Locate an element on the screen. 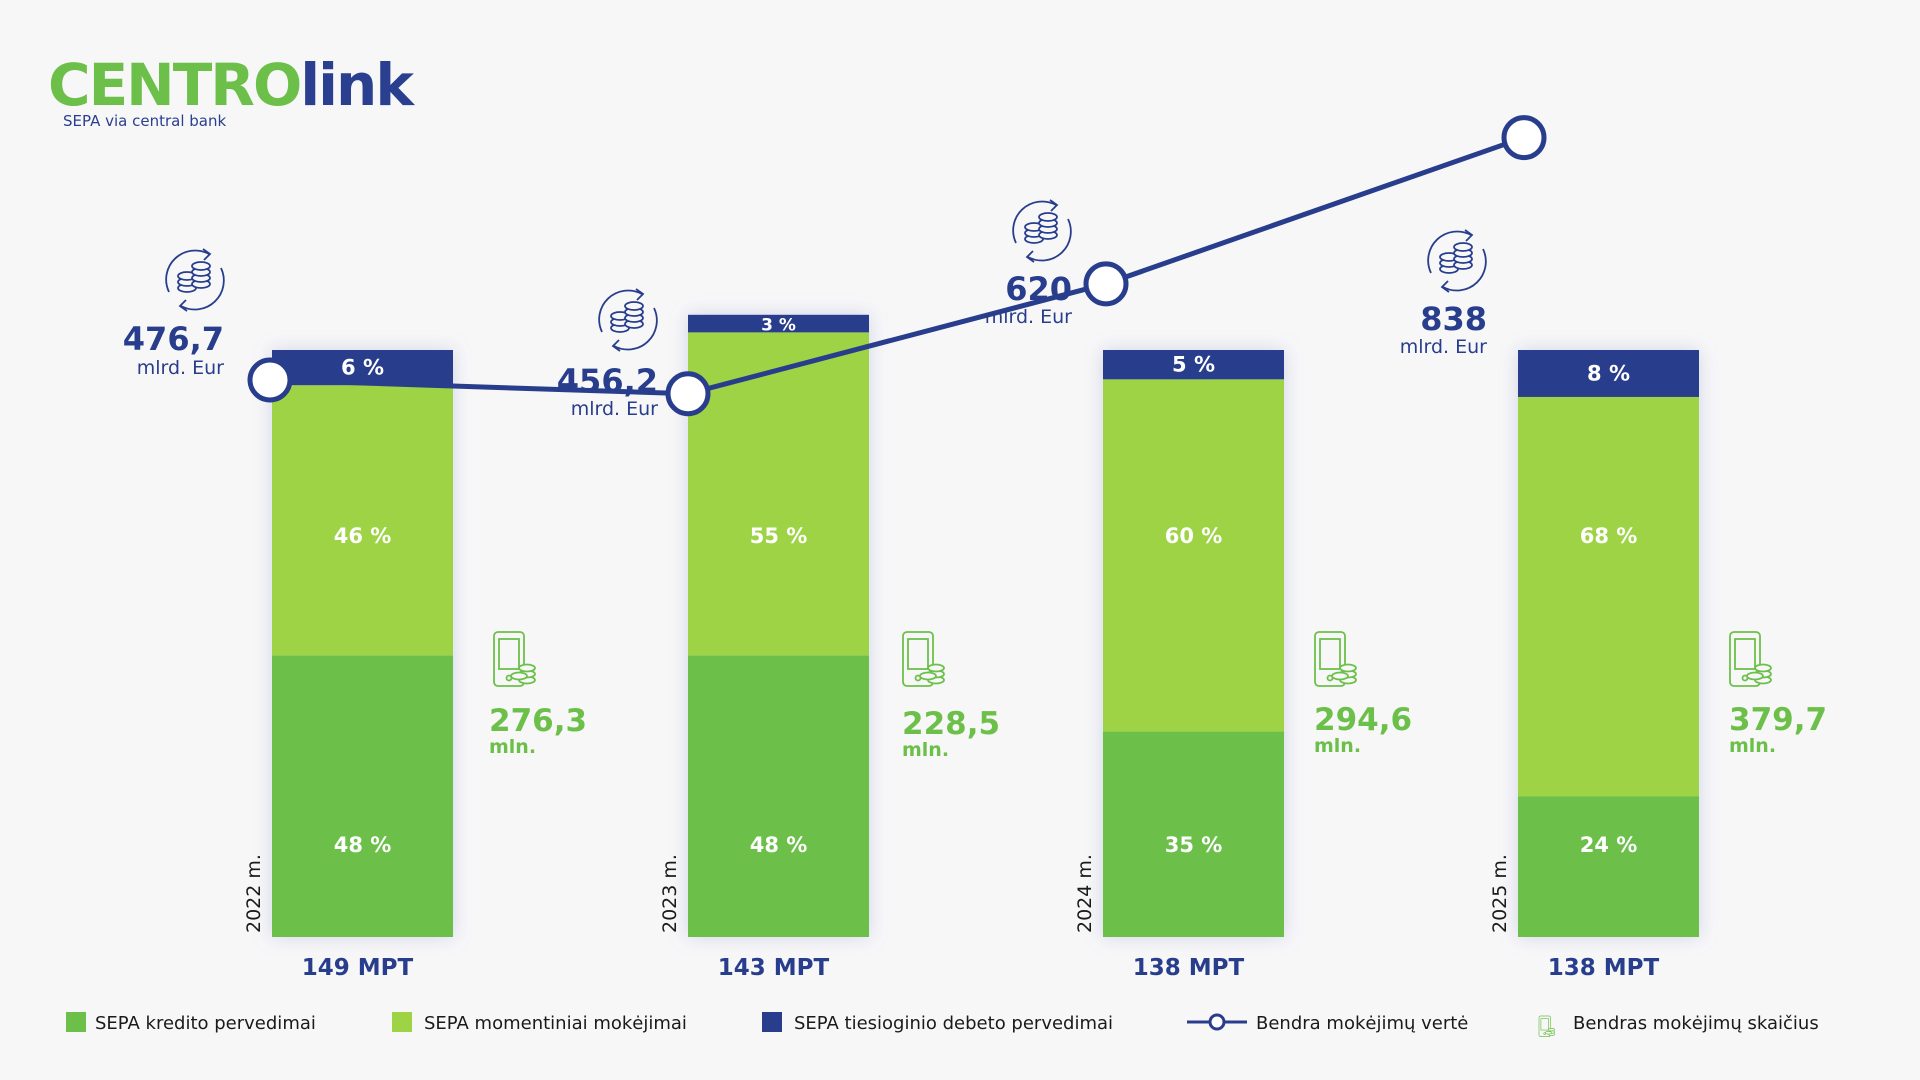  participants-label: 143 MPT is located at coordinates (774, 968).